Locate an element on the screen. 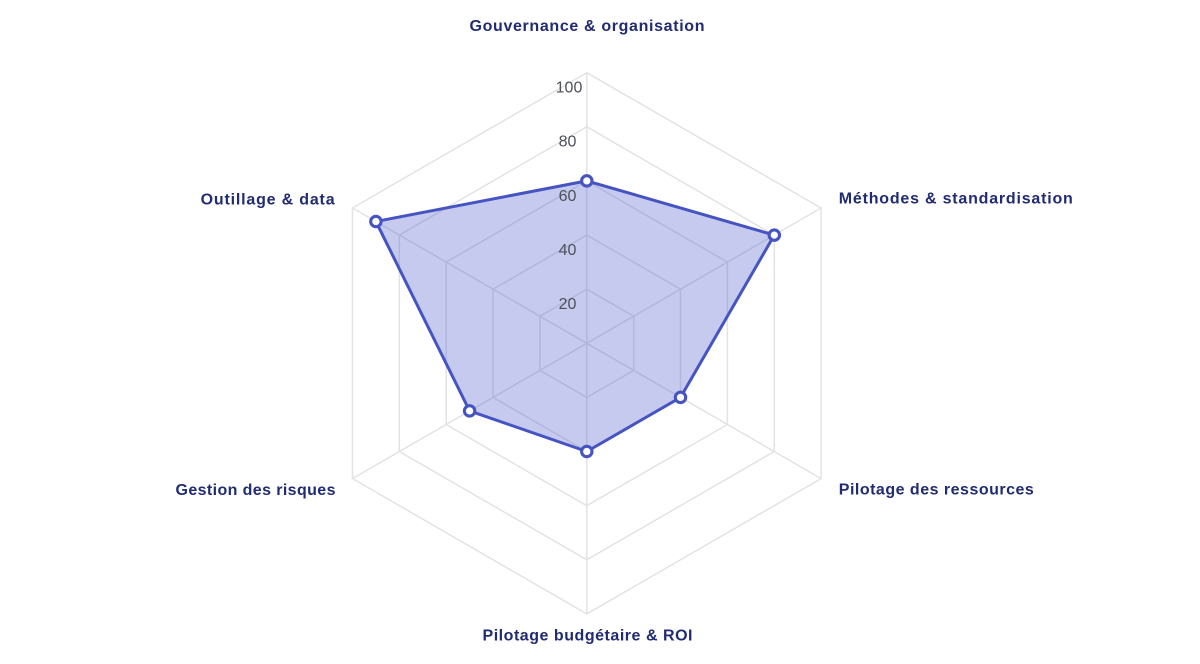 The width and height of the screenshot is (1200, 664). svg-text: Gouvernance & organisation is located at coordinates (587, 26).